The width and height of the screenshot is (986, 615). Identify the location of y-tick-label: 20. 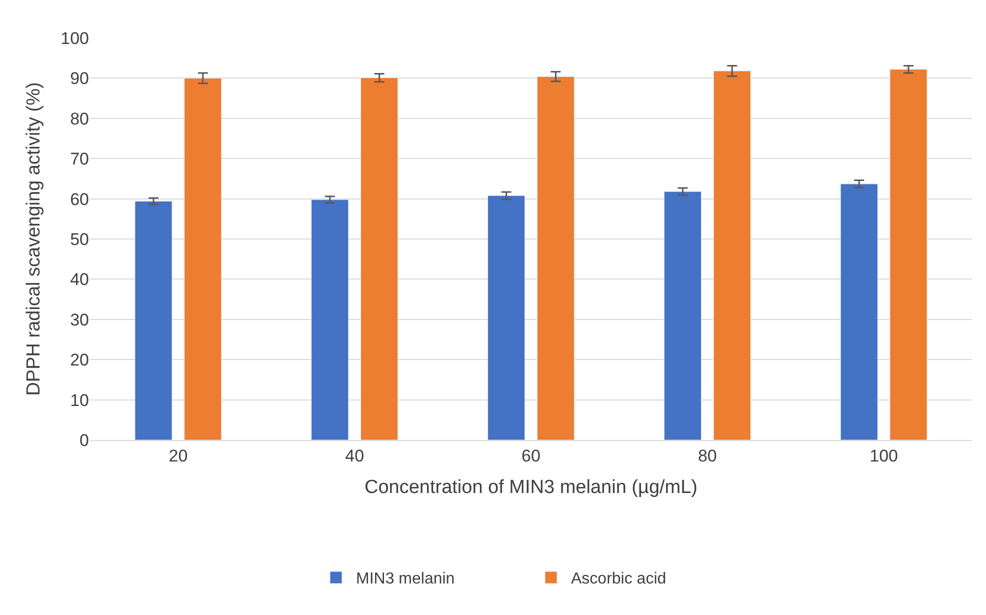
(79, 360).